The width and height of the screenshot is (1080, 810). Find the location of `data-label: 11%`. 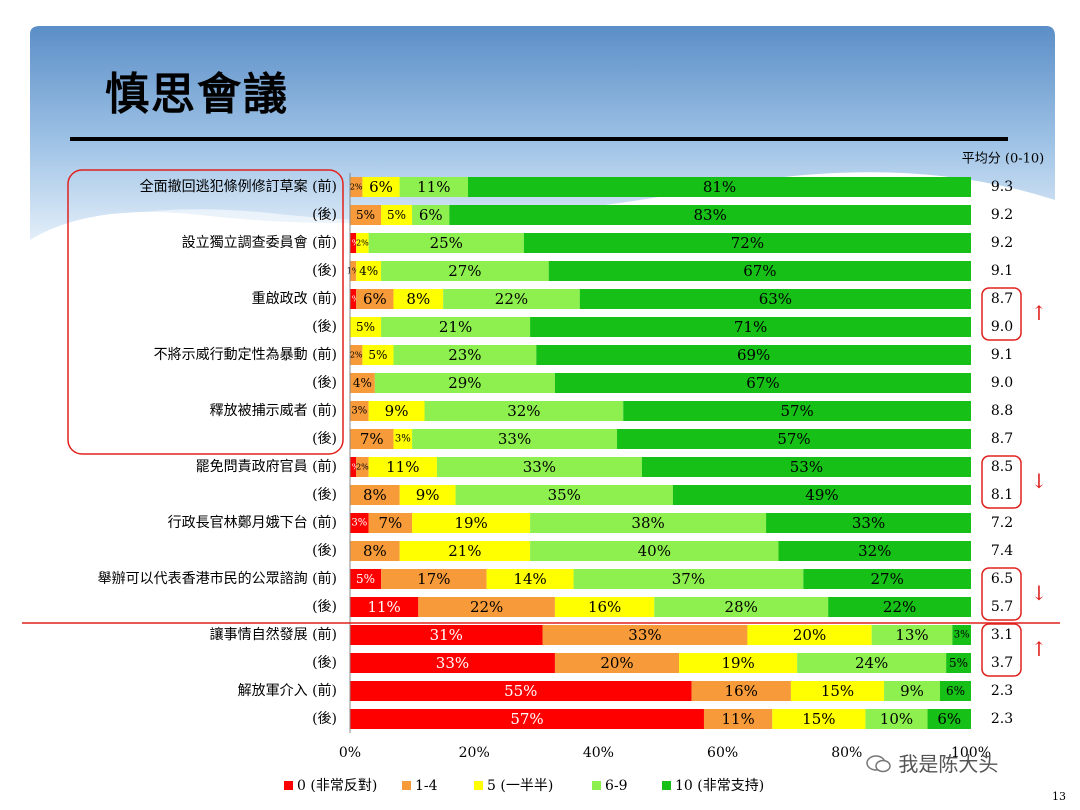

data-label: 11% is located at coordinates (737, 719).